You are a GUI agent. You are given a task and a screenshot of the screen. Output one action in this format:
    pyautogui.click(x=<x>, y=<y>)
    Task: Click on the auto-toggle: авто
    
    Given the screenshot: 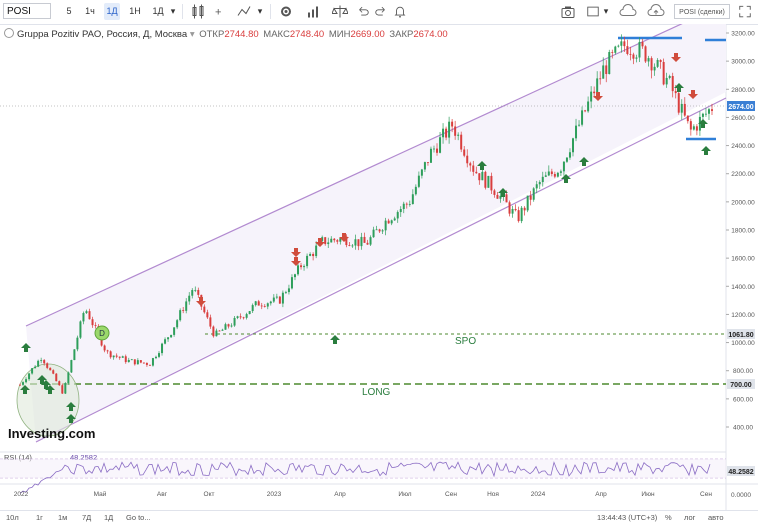 What is the action you would take?
    pyautogui.click(x=716, y=517)
    